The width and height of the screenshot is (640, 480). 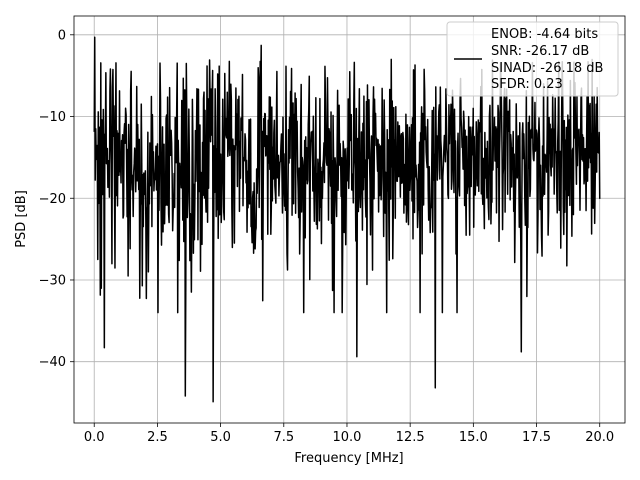 What do you see at coordinates (220, 437) in the screenshot?
I see `x-tick-label: 5.0` at bounding box center [220, 437].